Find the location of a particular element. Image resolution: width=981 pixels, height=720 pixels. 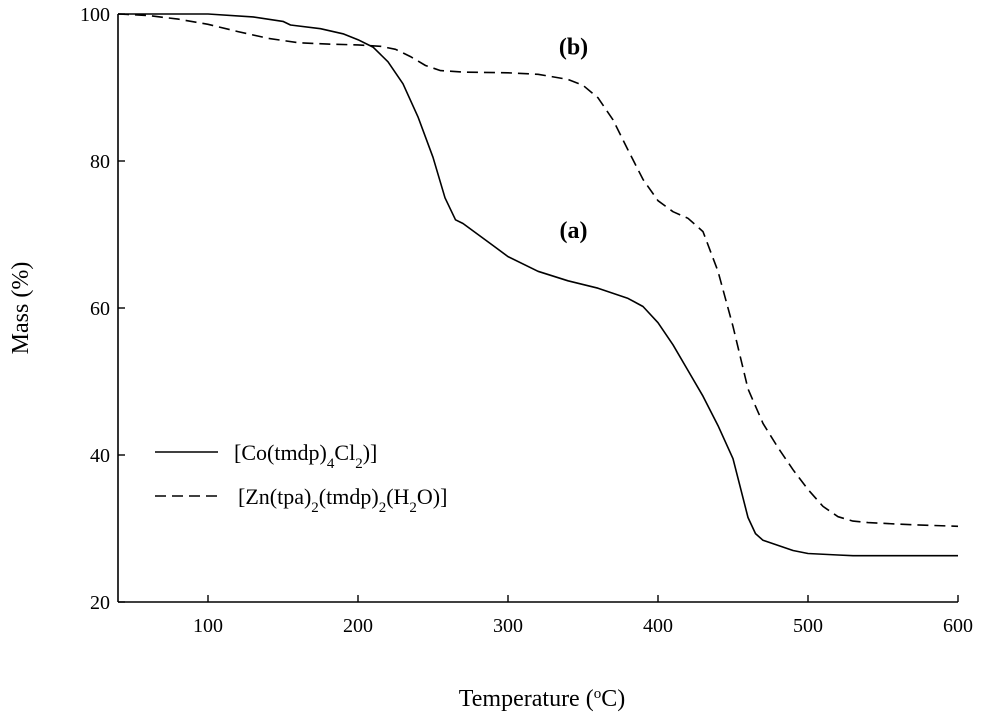

x-tick-label: 200 is located at coordinates (358, 626).